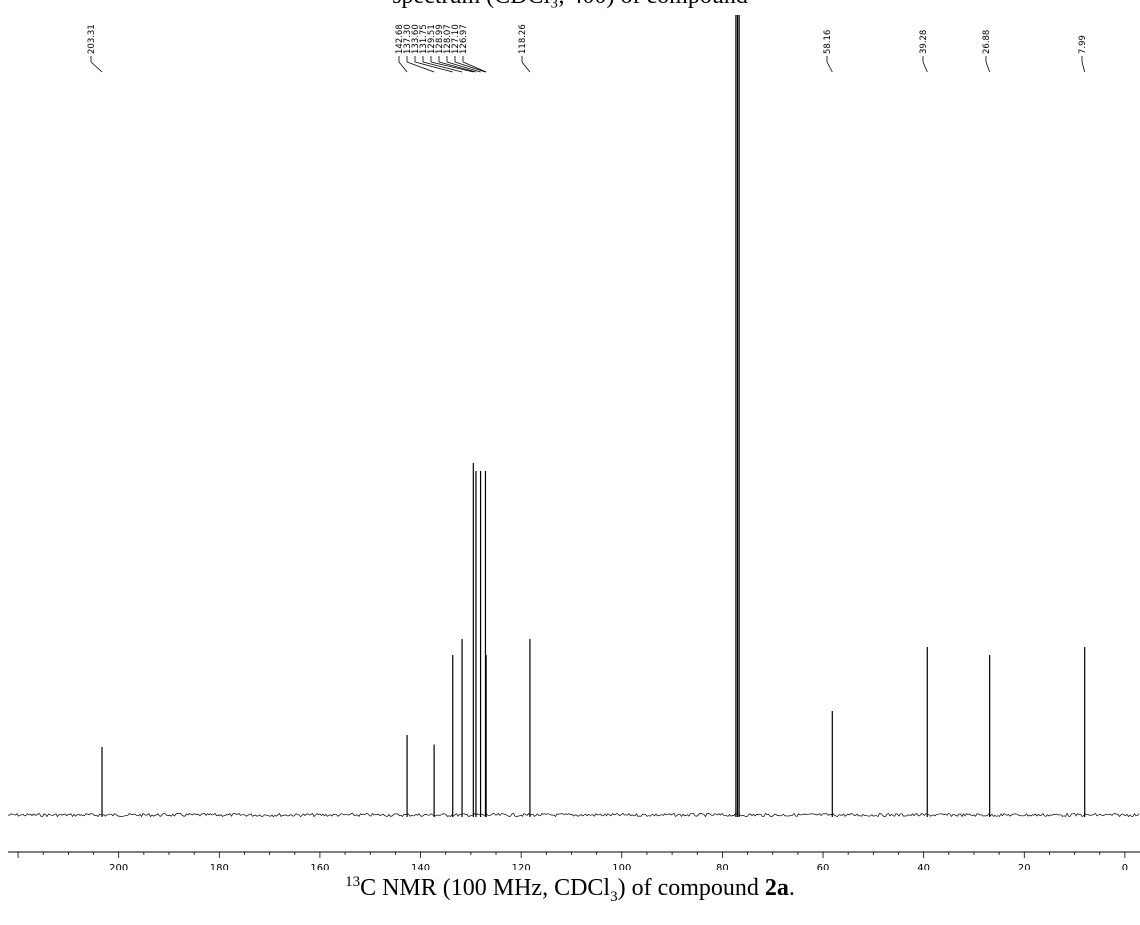  Describe the element at coordinates (621, 866) in the screenshot. I see `x-tick-label: 100` at that location.